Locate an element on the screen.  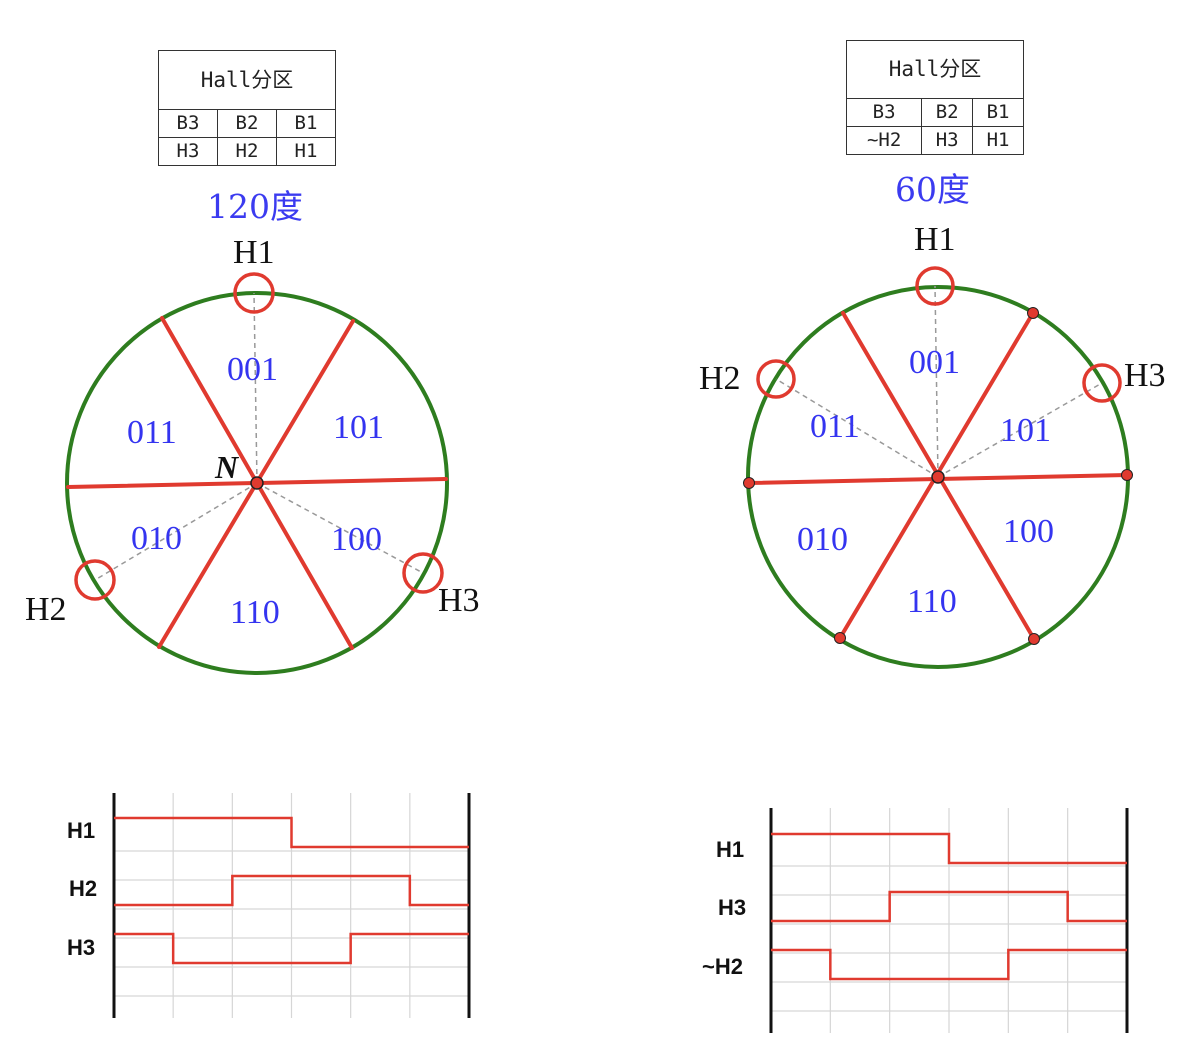
left-sensor-label-h2: H2 is located at coordinates (46, 609).